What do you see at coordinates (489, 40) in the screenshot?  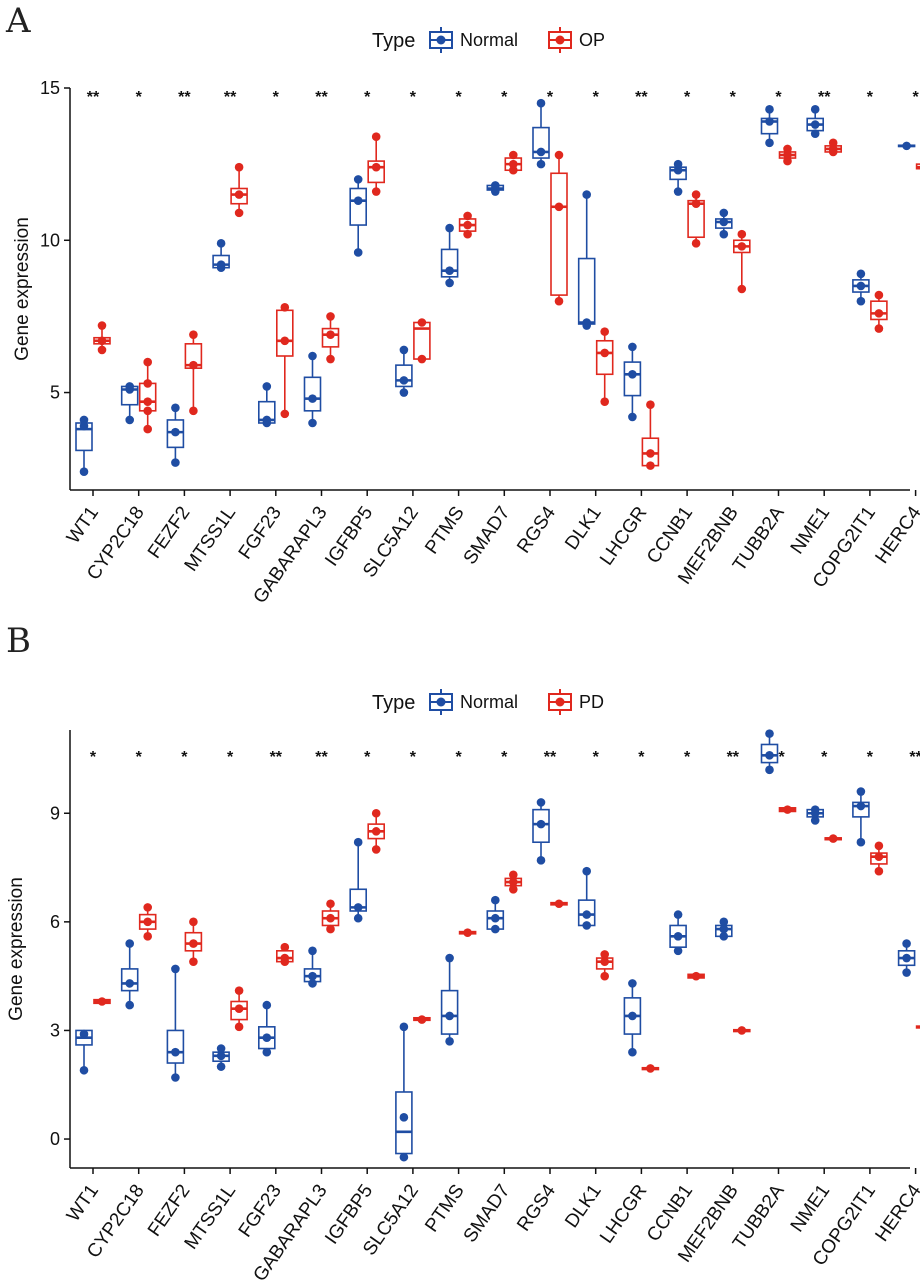 I see `panel-a-legend-label-normal: Normal` at bounding box center [489, 40].